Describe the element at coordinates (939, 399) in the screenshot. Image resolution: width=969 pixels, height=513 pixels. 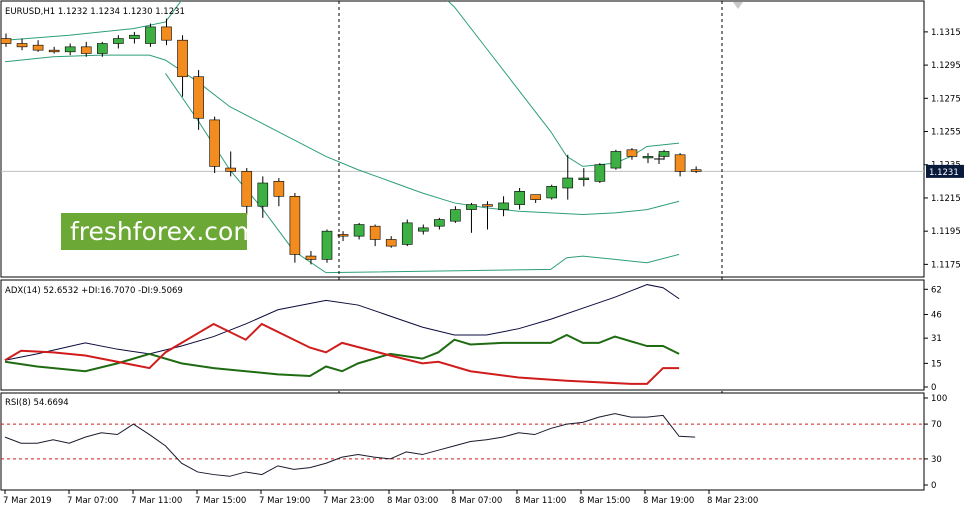
I see `rsi-tick-label: 100` at that location.